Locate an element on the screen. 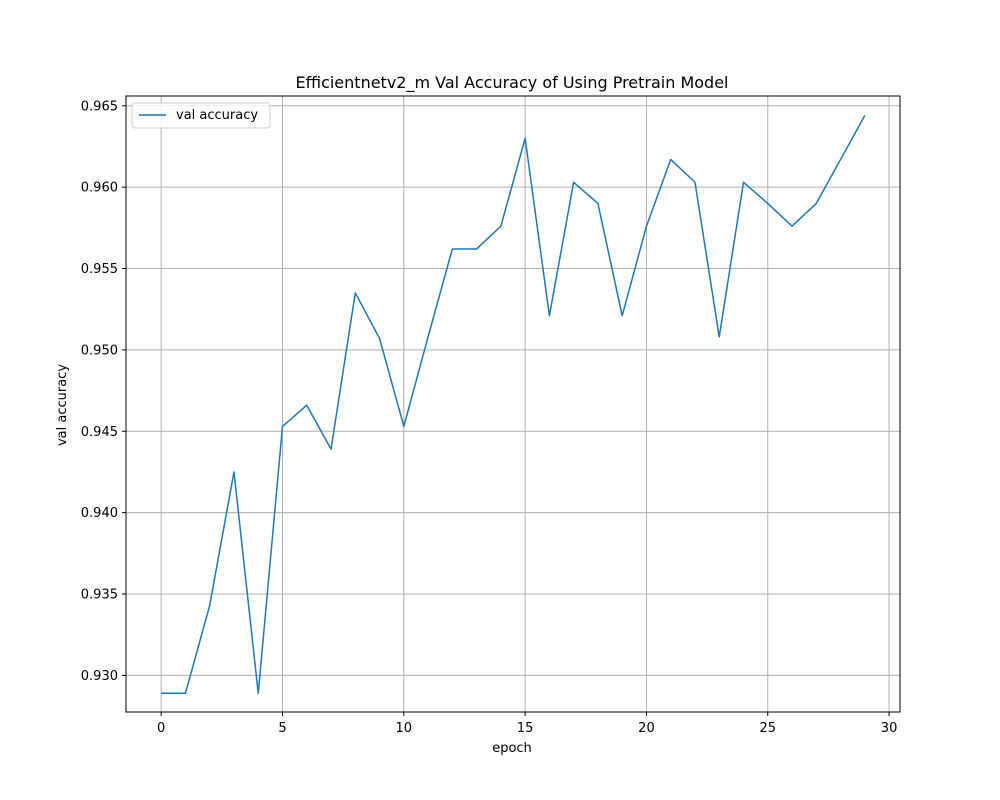 This screenshot has height=800, width=1000. x-tick-label: 0 is located at coordinates (161, 728).